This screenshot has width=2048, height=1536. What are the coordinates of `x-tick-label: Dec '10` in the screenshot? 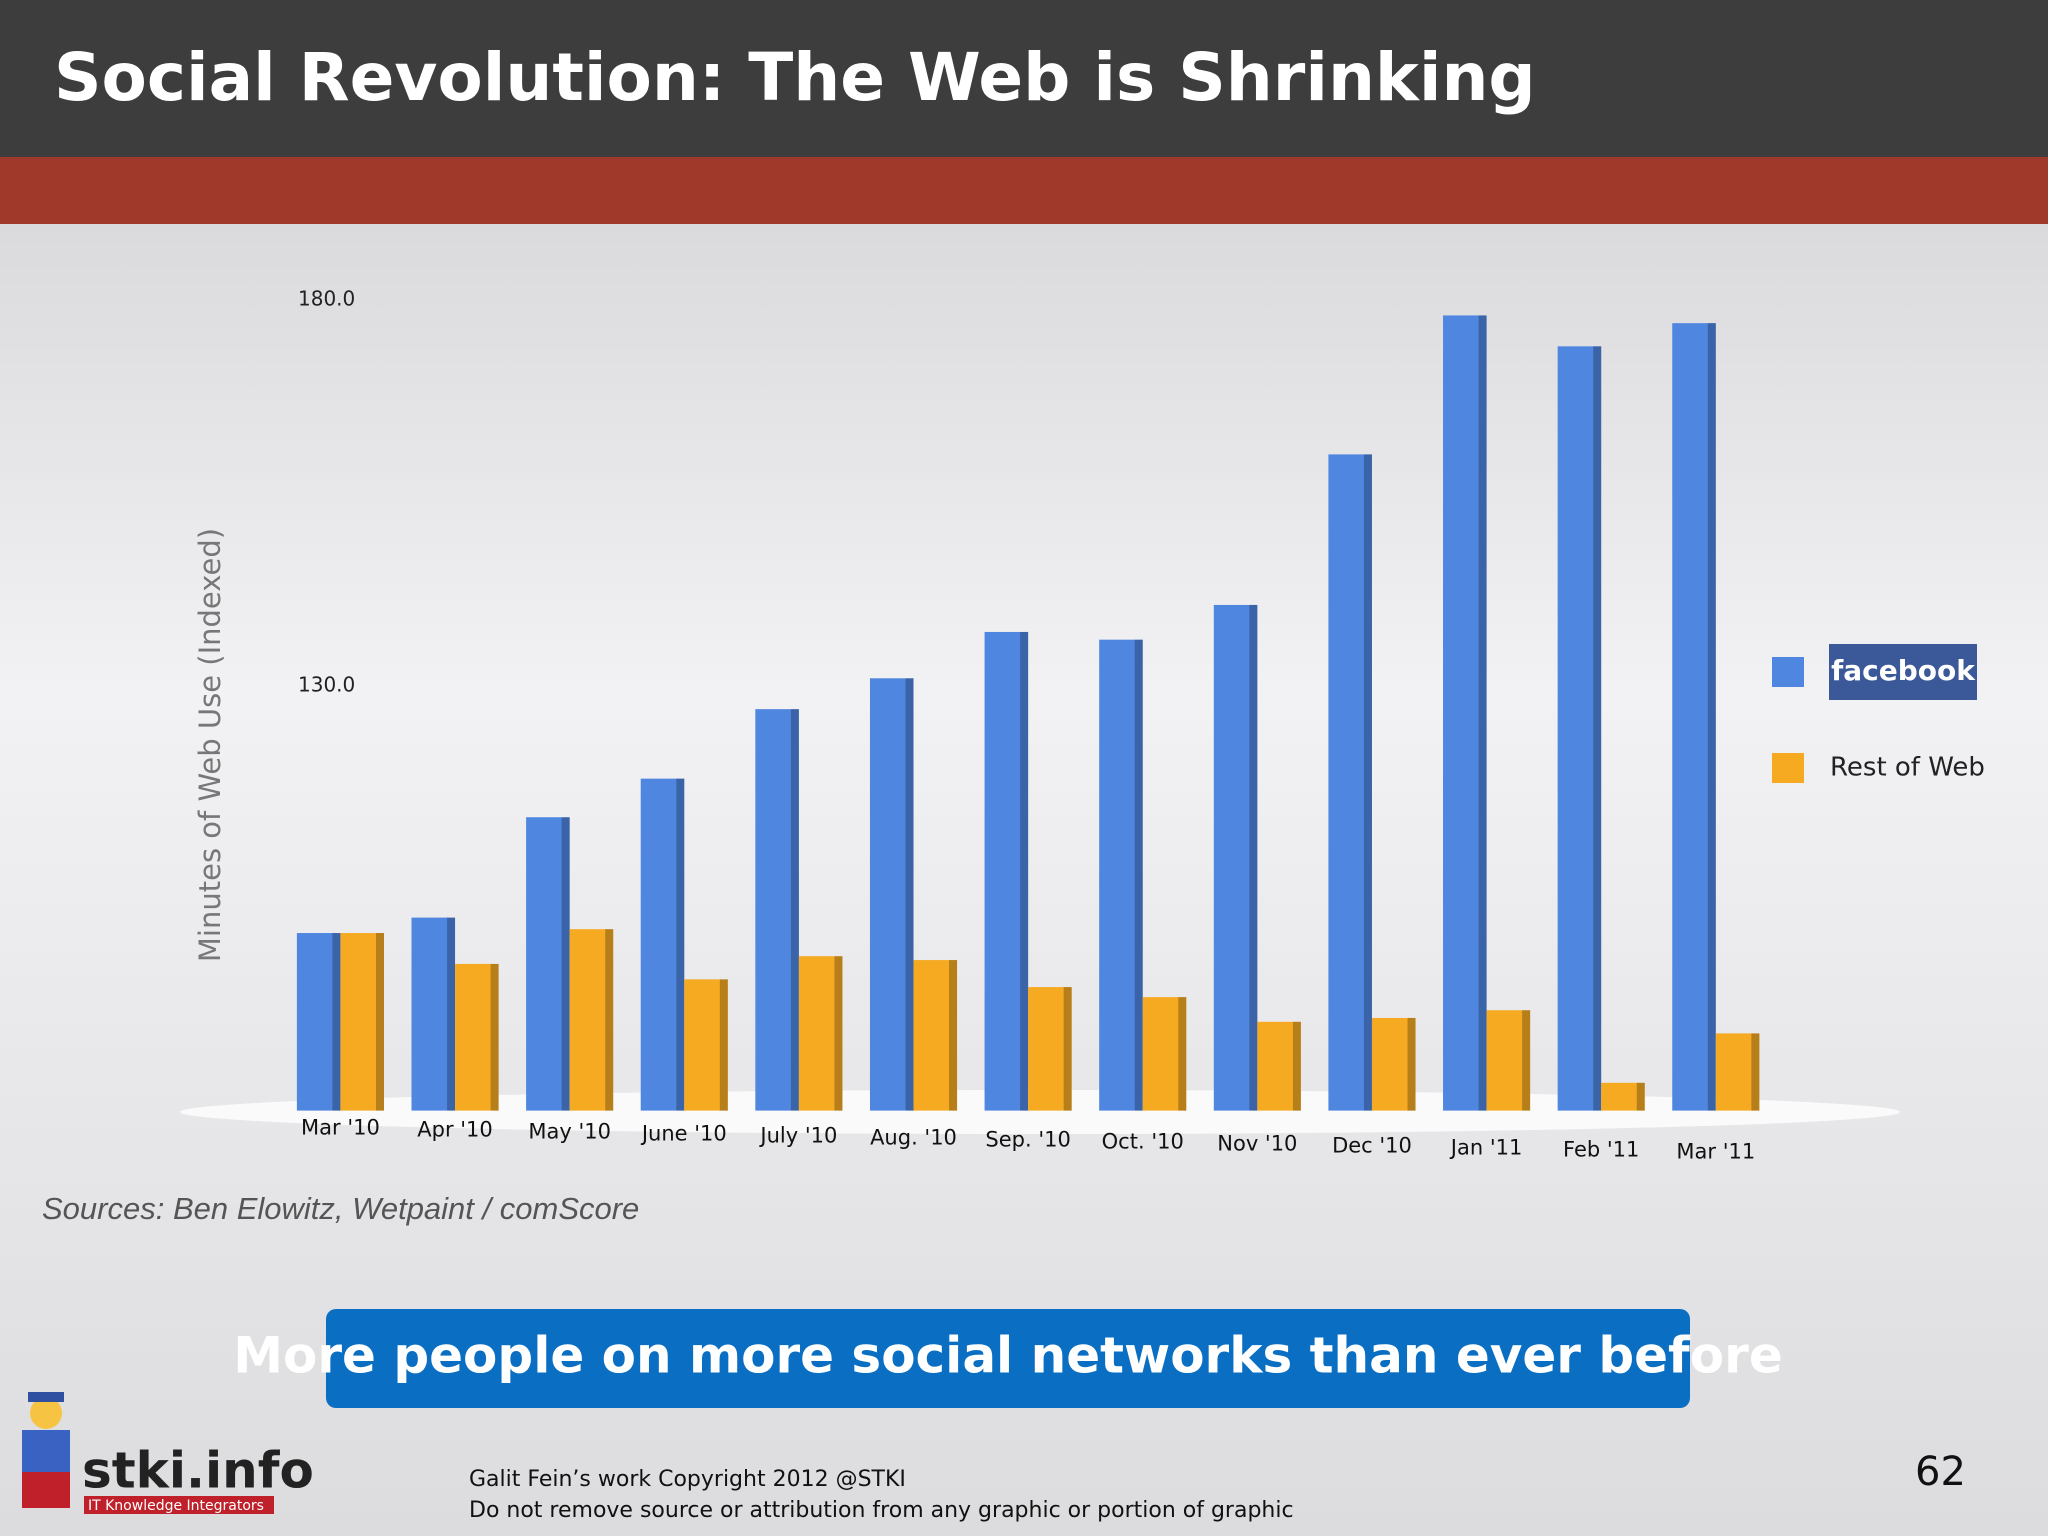 It's located at (1372, 1146).